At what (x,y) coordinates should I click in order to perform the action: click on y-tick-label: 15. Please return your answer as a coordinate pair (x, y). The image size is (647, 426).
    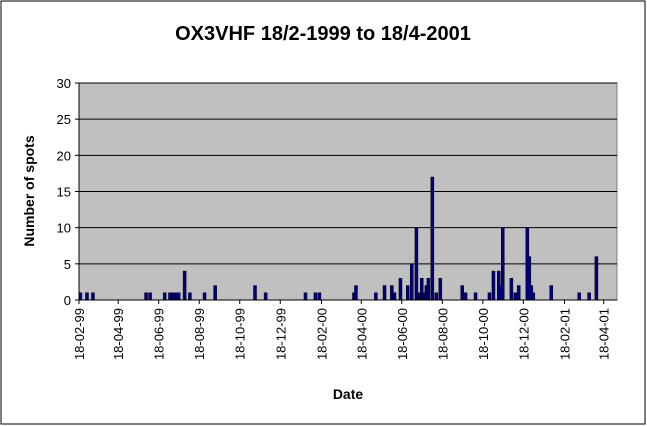
    Looking at the image, I should click on (64, 192).